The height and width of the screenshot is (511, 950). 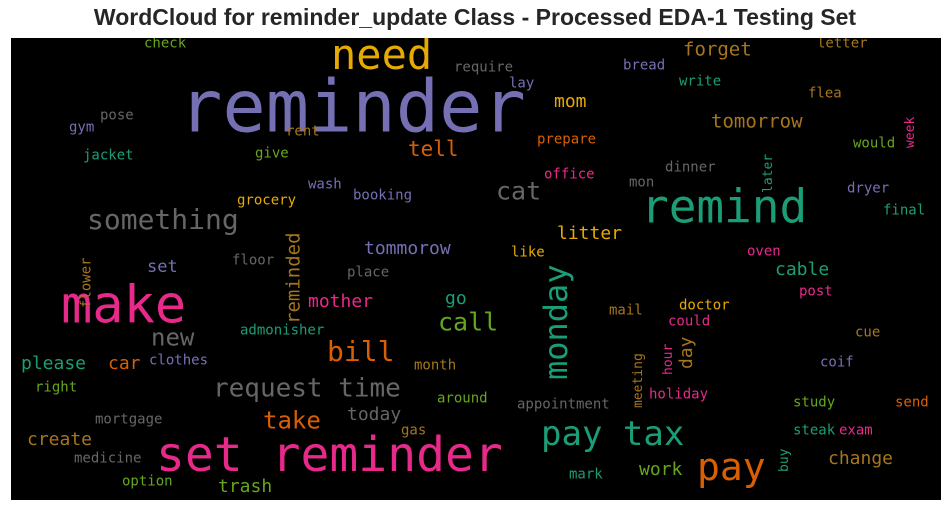 I want to click on word-bread: bread, so click(x=644, y=66).